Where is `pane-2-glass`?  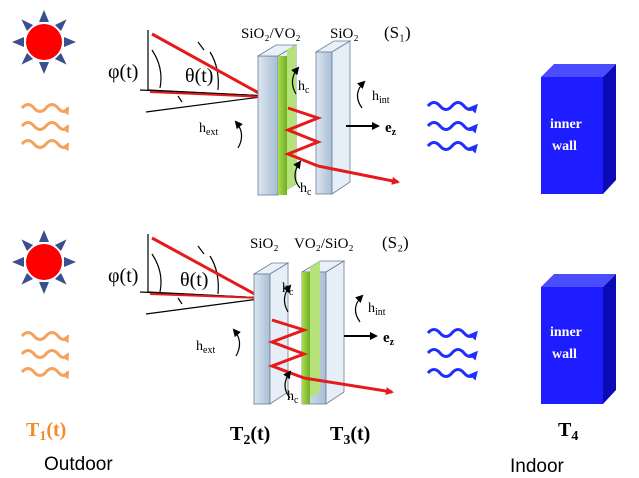
pane-2-glass is located at coordinates (333, 117).